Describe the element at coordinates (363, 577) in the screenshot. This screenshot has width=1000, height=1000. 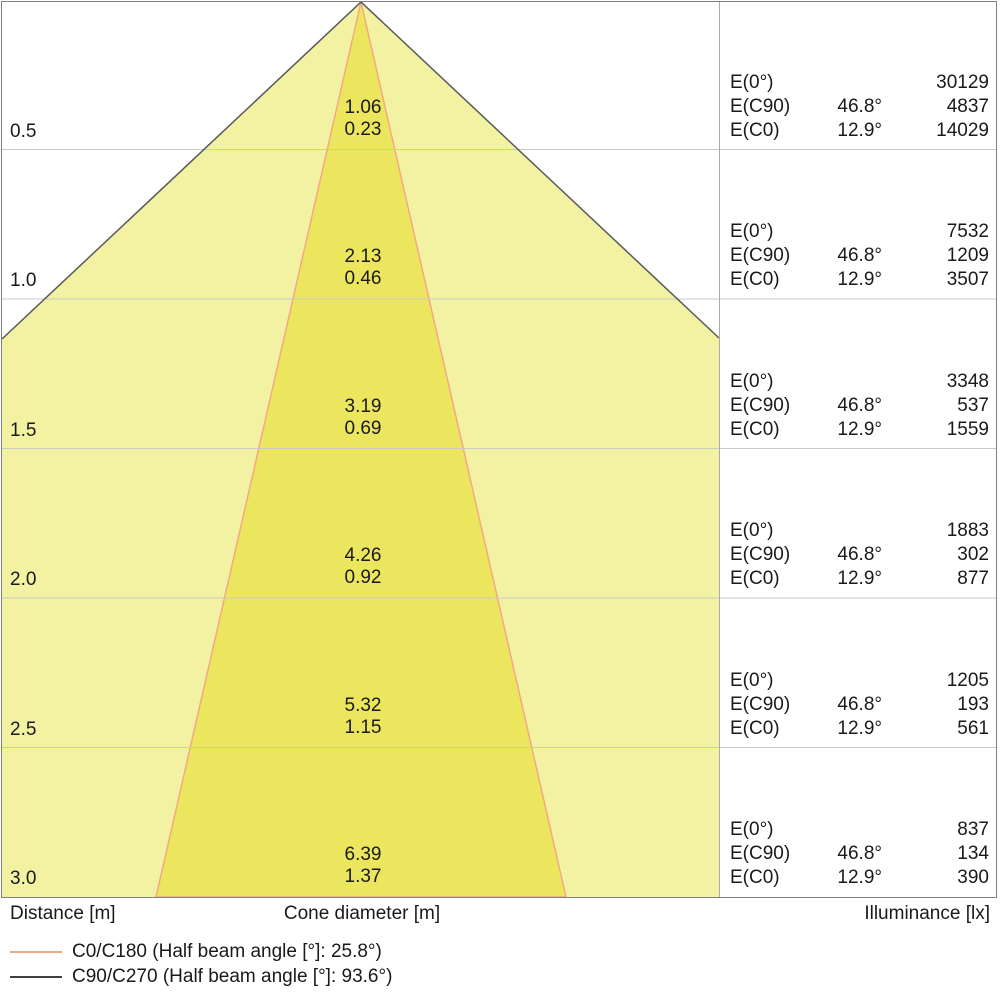
I see `cone-diameter-c0-value: 0.92` at that location.